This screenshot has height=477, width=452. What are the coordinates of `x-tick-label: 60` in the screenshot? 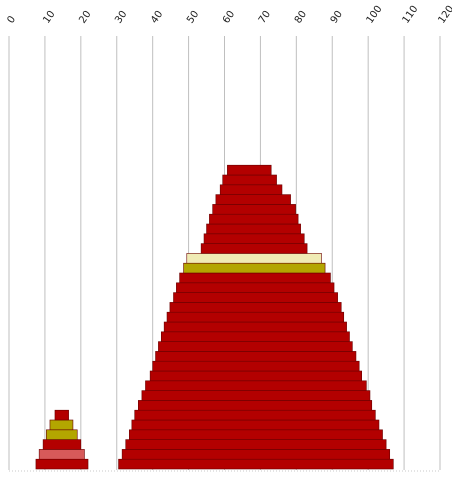 It's located at (229, 17).